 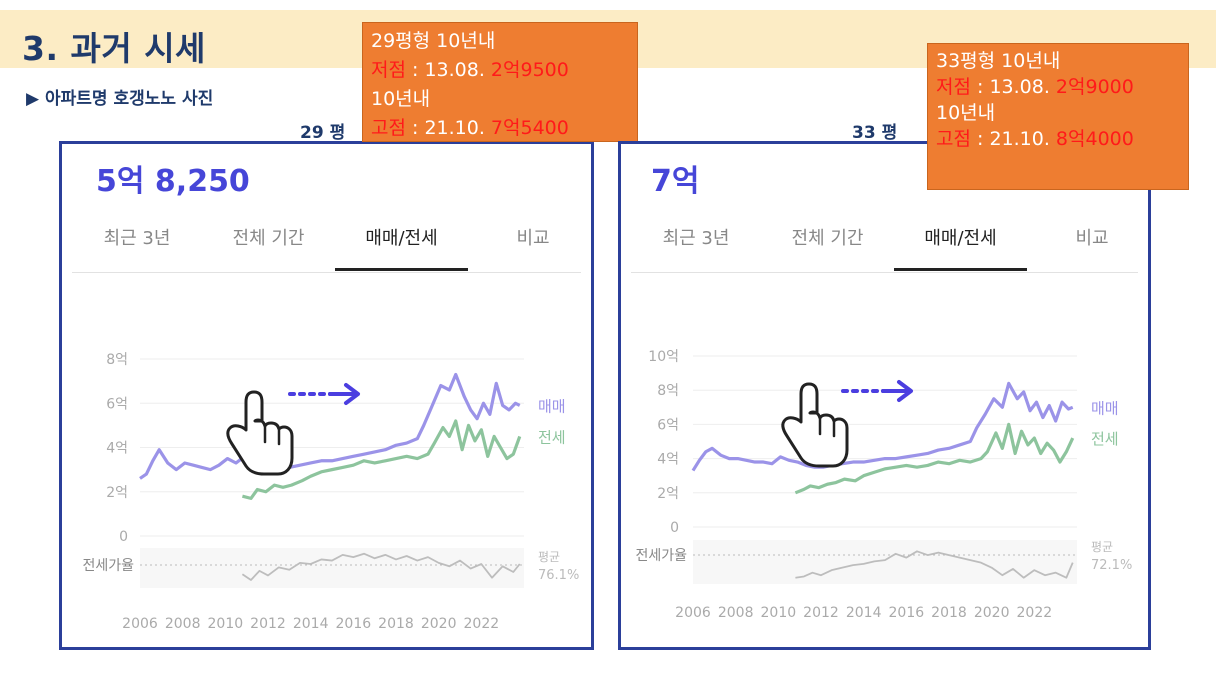 I want to click on size-label-33: 33 평, so click(x=875, y=133).